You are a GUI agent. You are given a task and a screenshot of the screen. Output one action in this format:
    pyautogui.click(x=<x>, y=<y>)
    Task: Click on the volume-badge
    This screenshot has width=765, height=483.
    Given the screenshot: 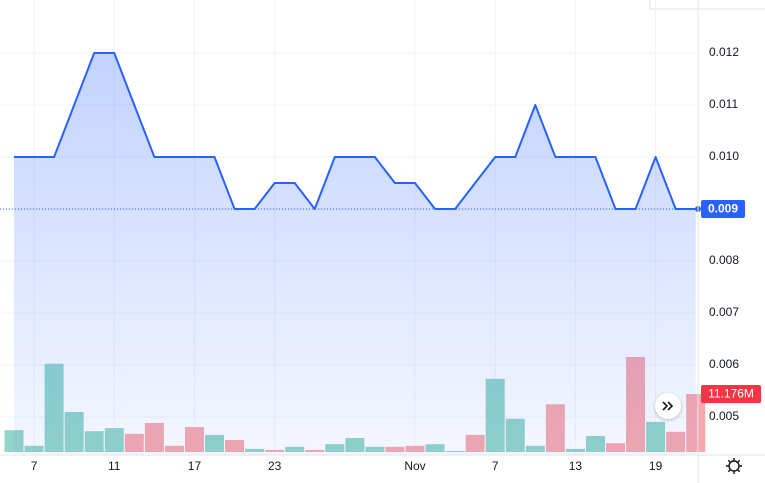 What is the action you would take?
    pyautogui.click(x=731, y=393)
    